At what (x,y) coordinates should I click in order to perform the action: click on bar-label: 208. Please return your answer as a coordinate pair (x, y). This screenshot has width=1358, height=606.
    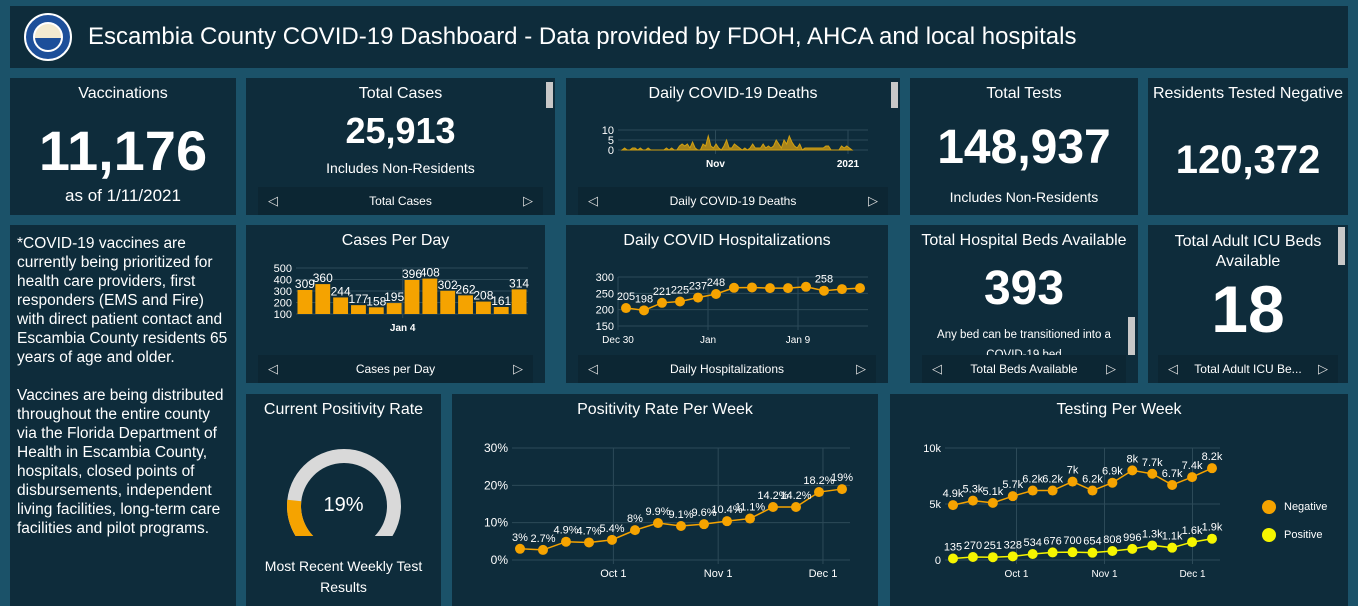
    Looking at the image, I should click on (483, 296).